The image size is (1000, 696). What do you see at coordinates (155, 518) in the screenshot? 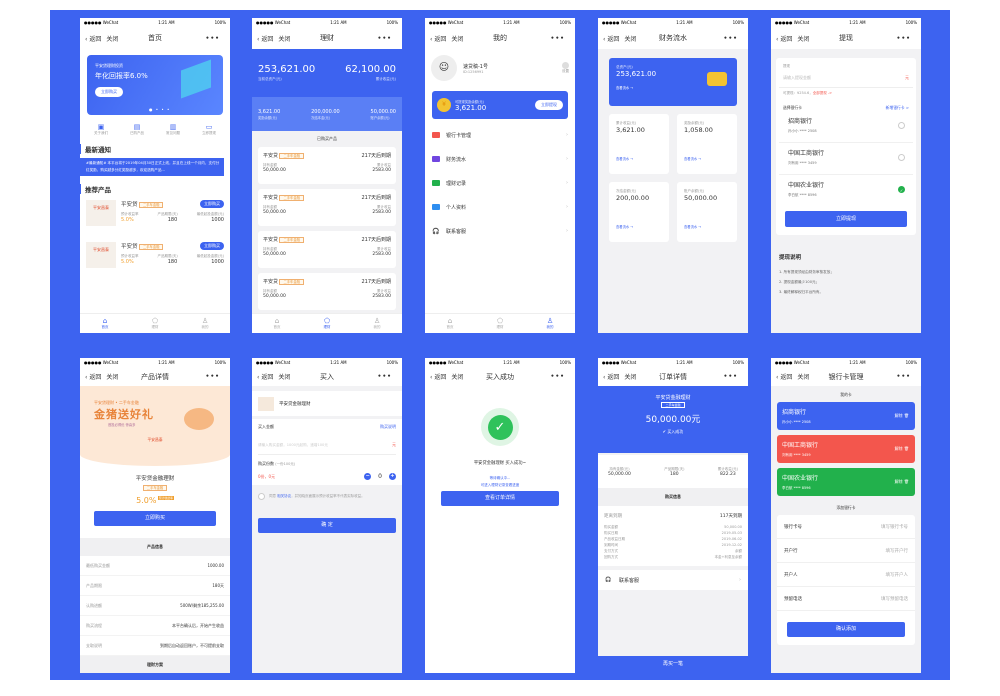
I see `buy-now-button: 立即购买` at bounding box center [155, 518].